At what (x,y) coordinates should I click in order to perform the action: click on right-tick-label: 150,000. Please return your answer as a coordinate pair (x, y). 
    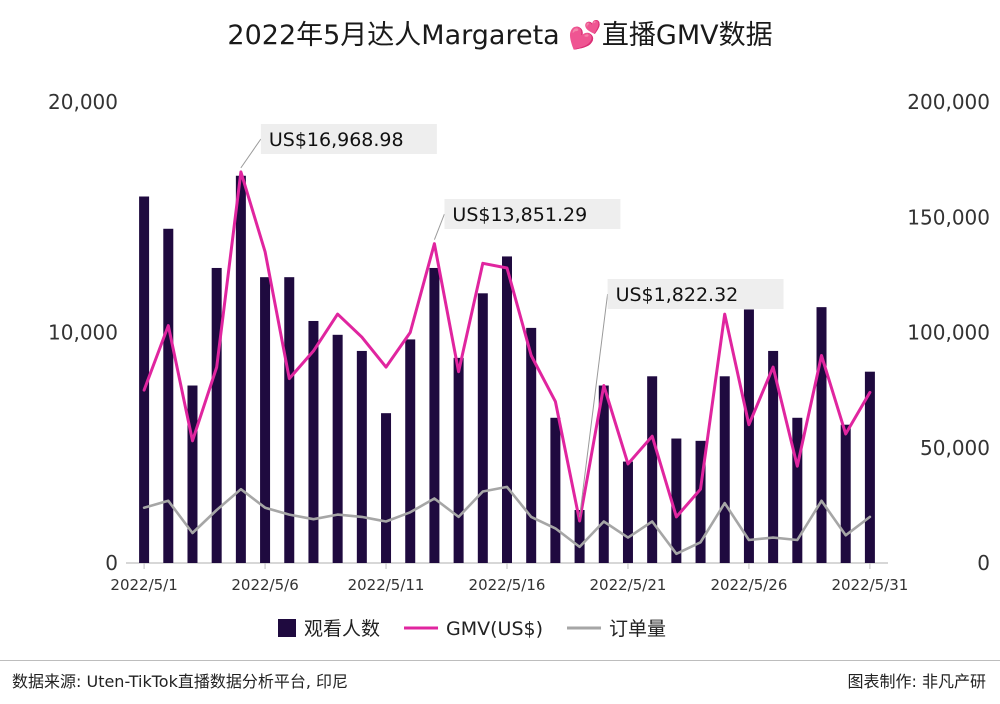
    Looking at the image, I should click on (948, 217).